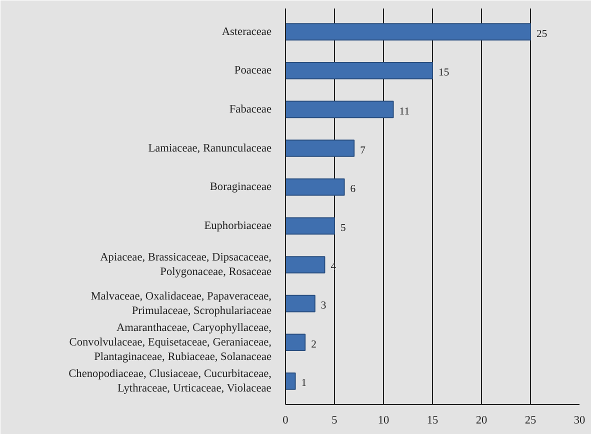 The image size is (591, 434). I want to click on data-label: 3, so click(323, 306).